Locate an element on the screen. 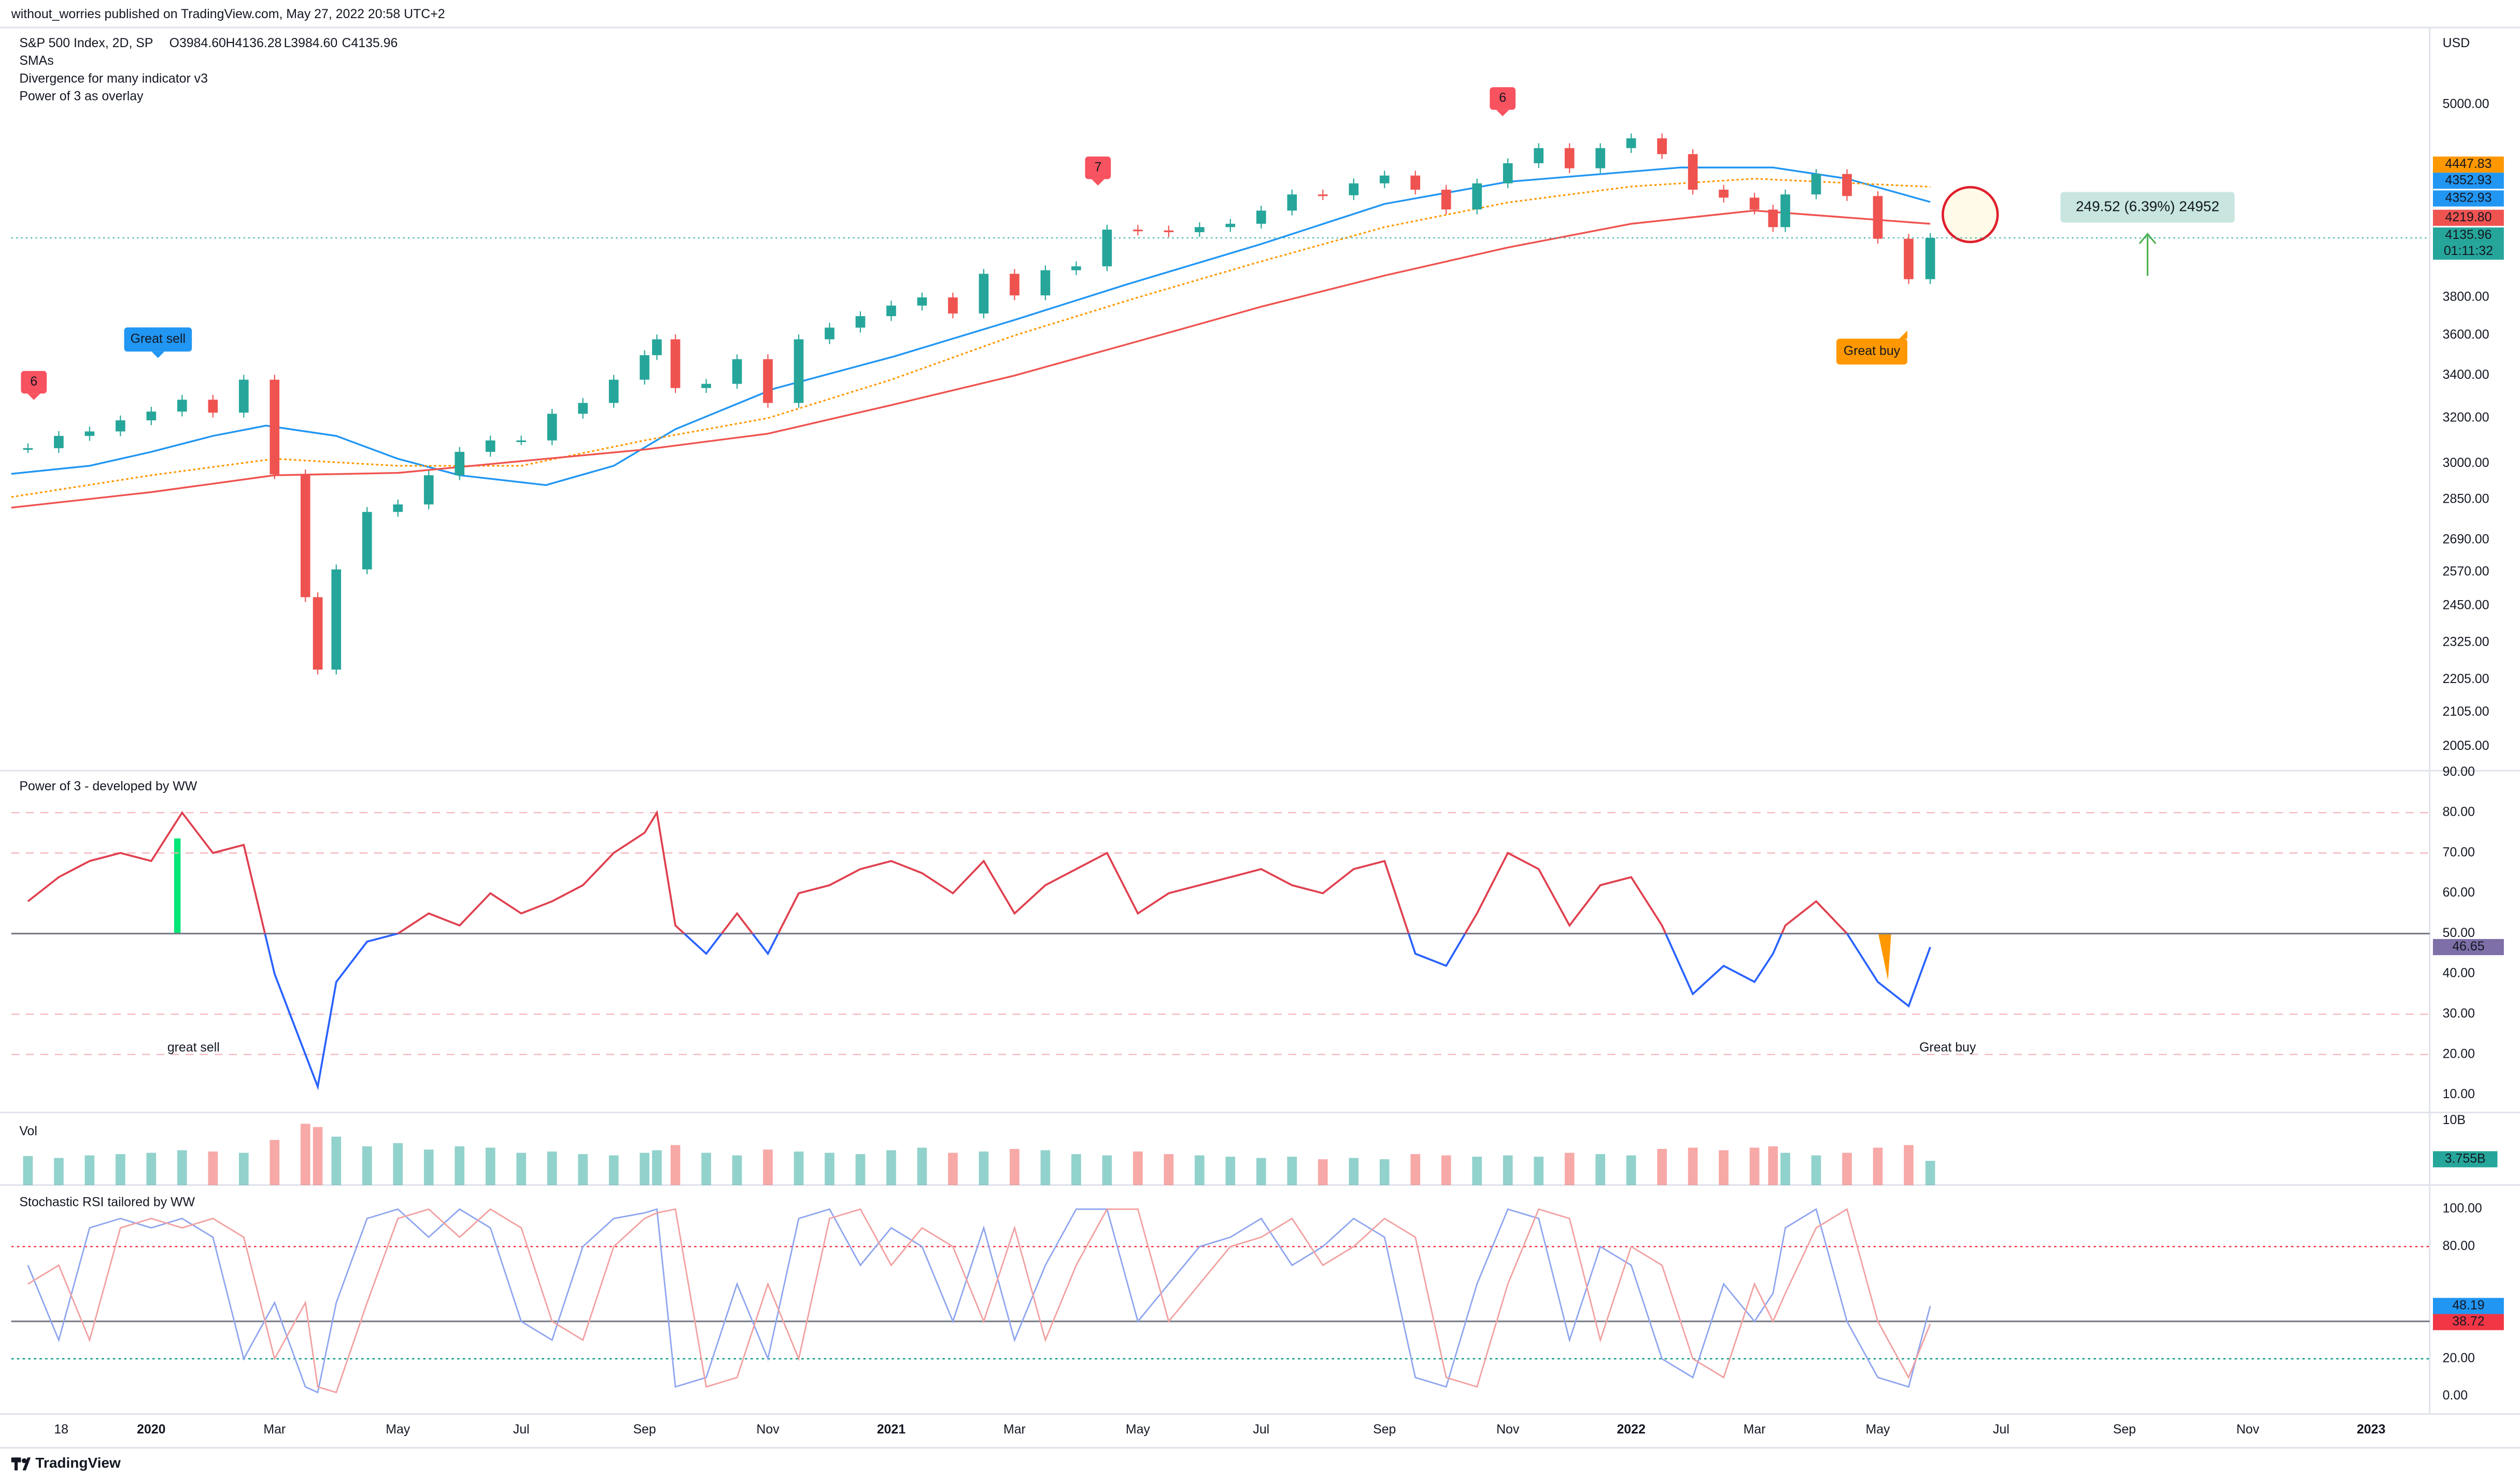  y-tick-label: 2850.00 is located at coordinates (2466, 498).